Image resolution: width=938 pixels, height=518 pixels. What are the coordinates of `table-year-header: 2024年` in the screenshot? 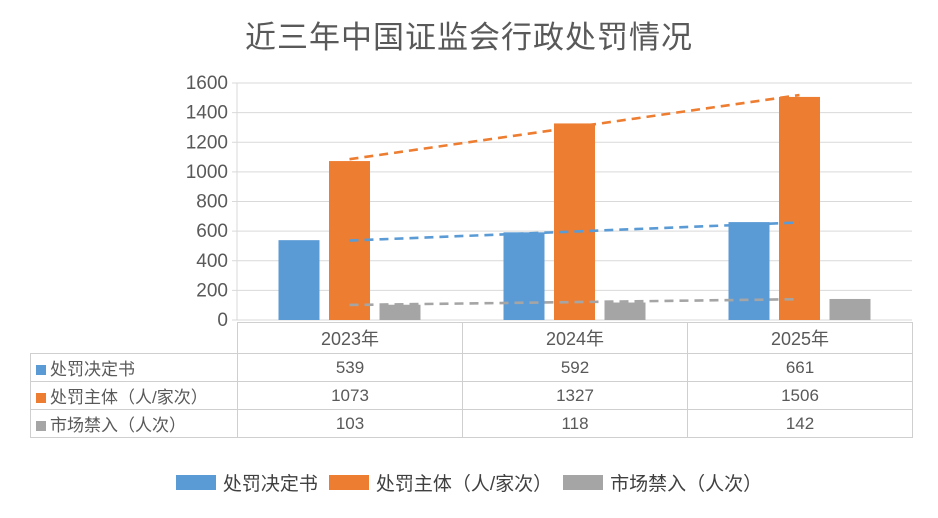 It's located at (575, 338).